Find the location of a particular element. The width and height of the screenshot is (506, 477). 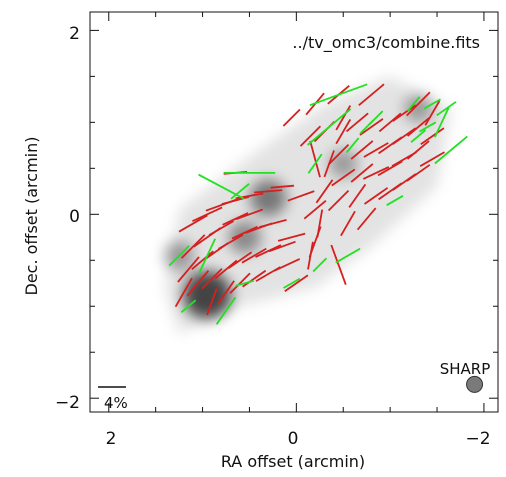

y-tick-label: −2 is located at coordinates (67, 403).